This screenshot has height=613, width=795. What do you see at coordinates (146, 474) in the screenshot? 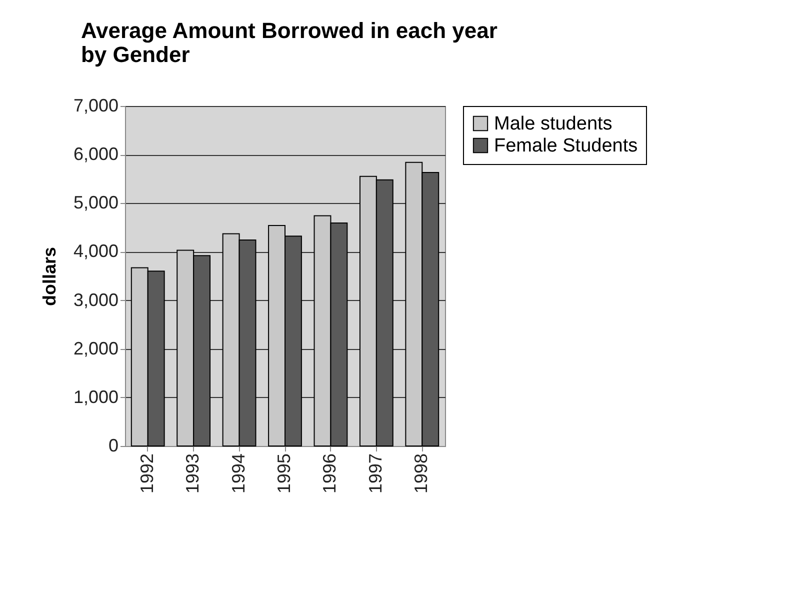
I see `x-tick-label: 1992` at bounding box center [146, 474].